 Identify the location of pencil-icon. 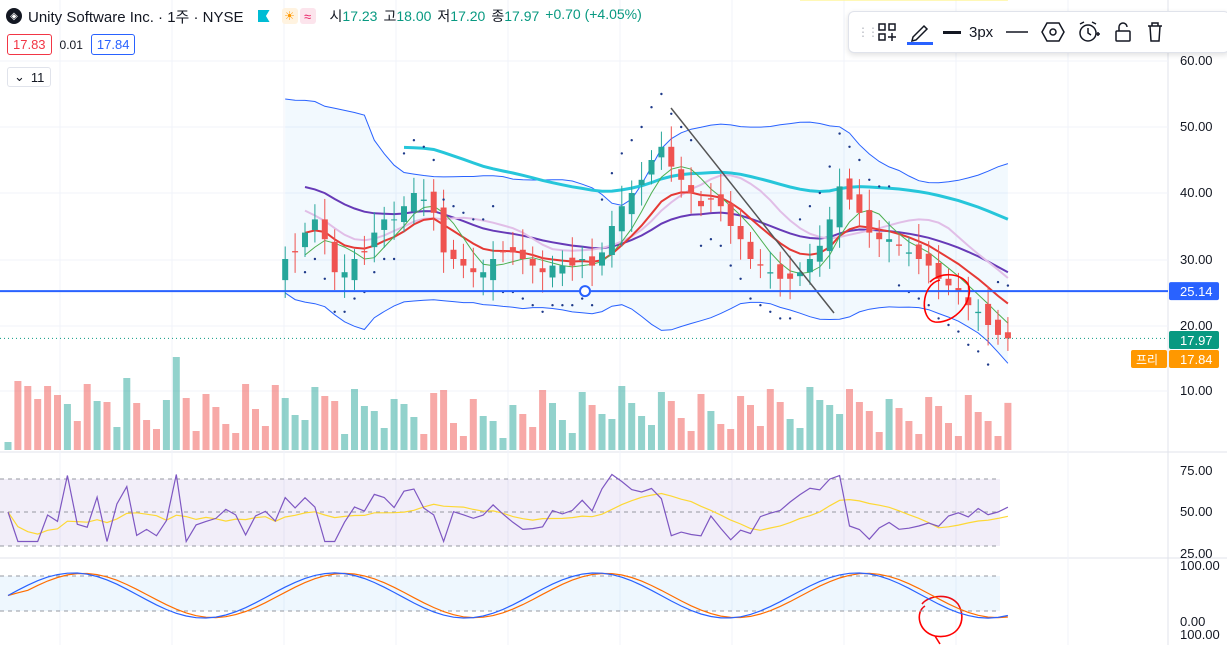
(920, 32).